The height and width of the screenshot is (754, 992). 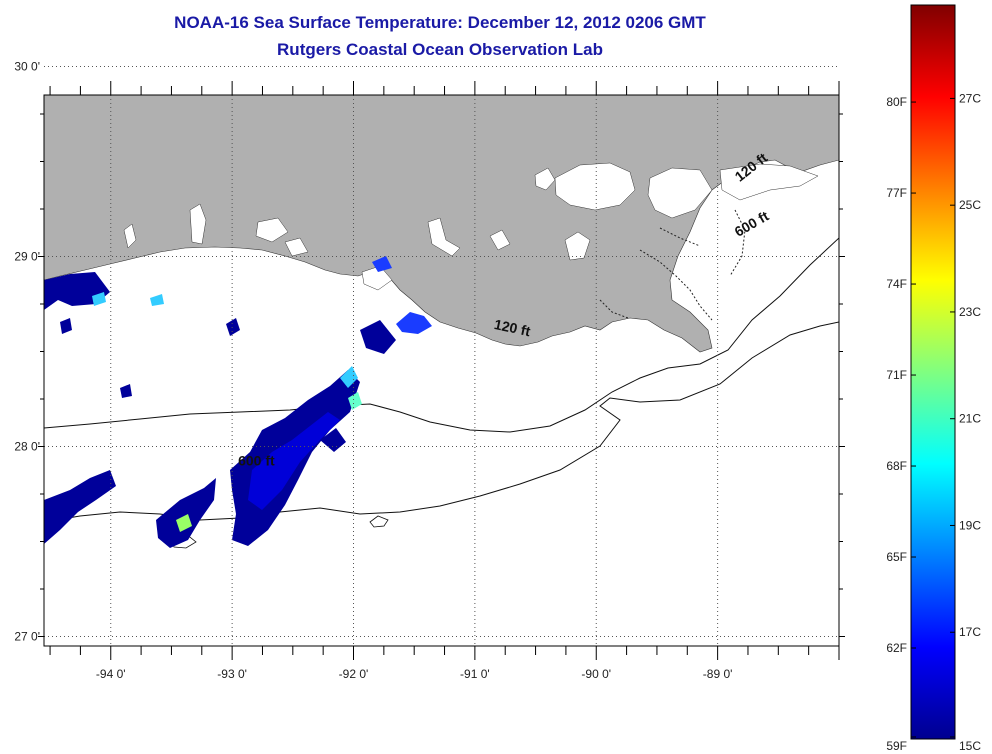 I want to click on contour-label: 600 ft, so click(x=256, y=461).